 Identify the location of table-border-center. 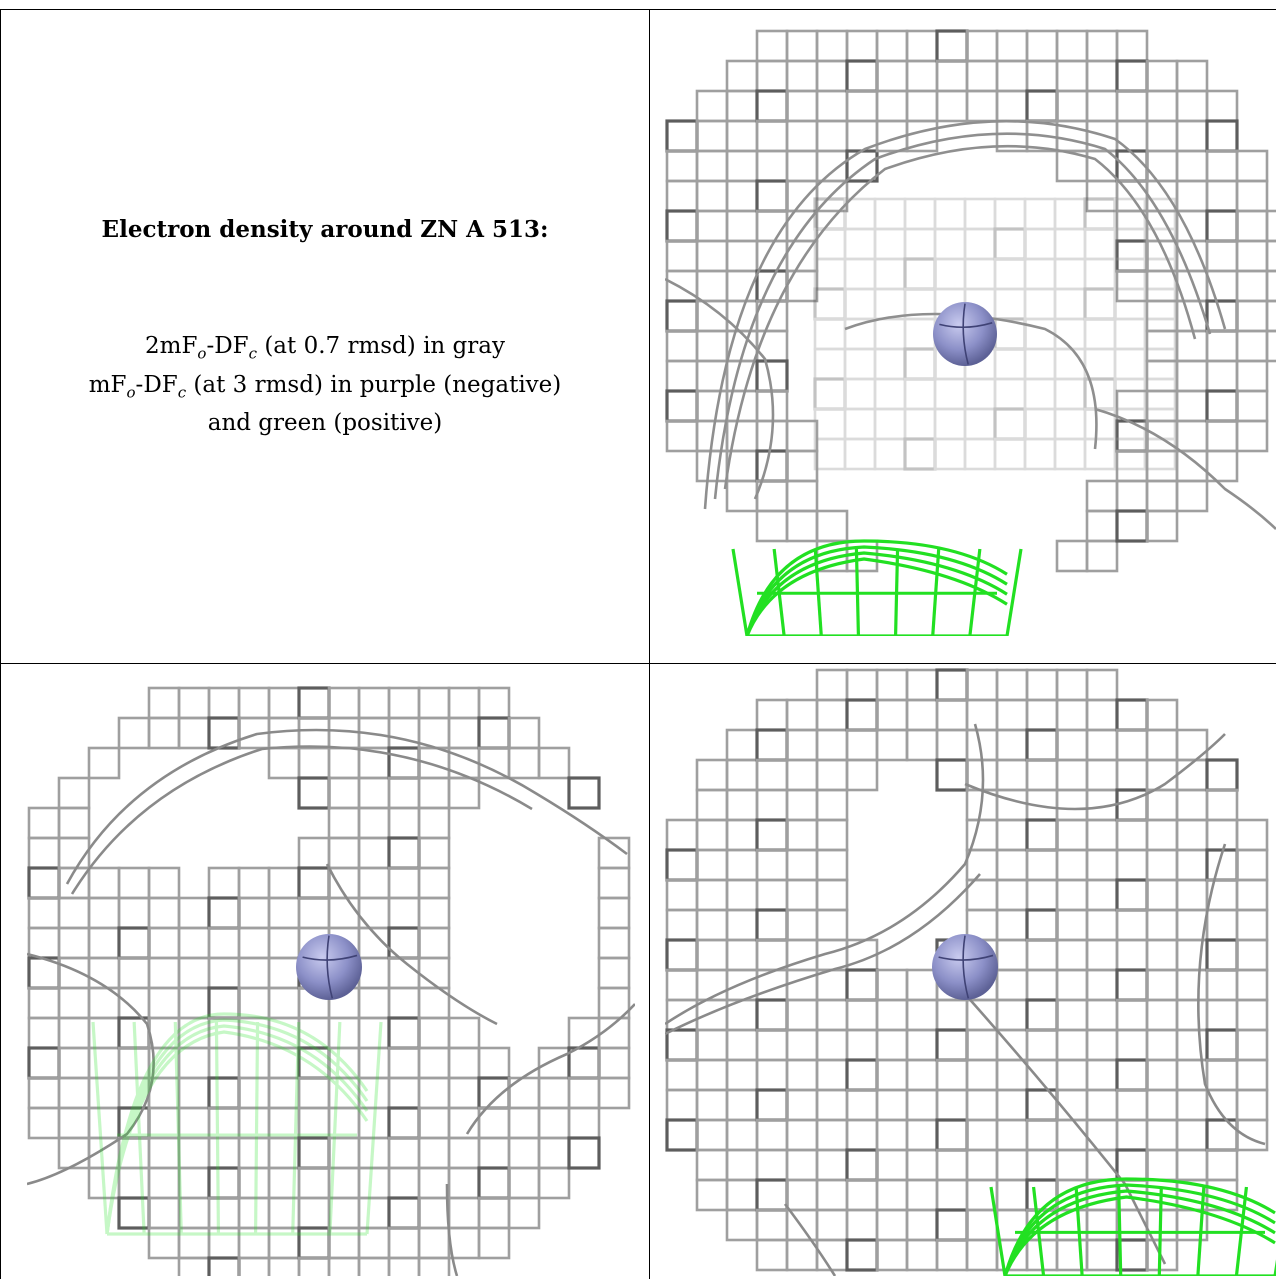
(649, 644).